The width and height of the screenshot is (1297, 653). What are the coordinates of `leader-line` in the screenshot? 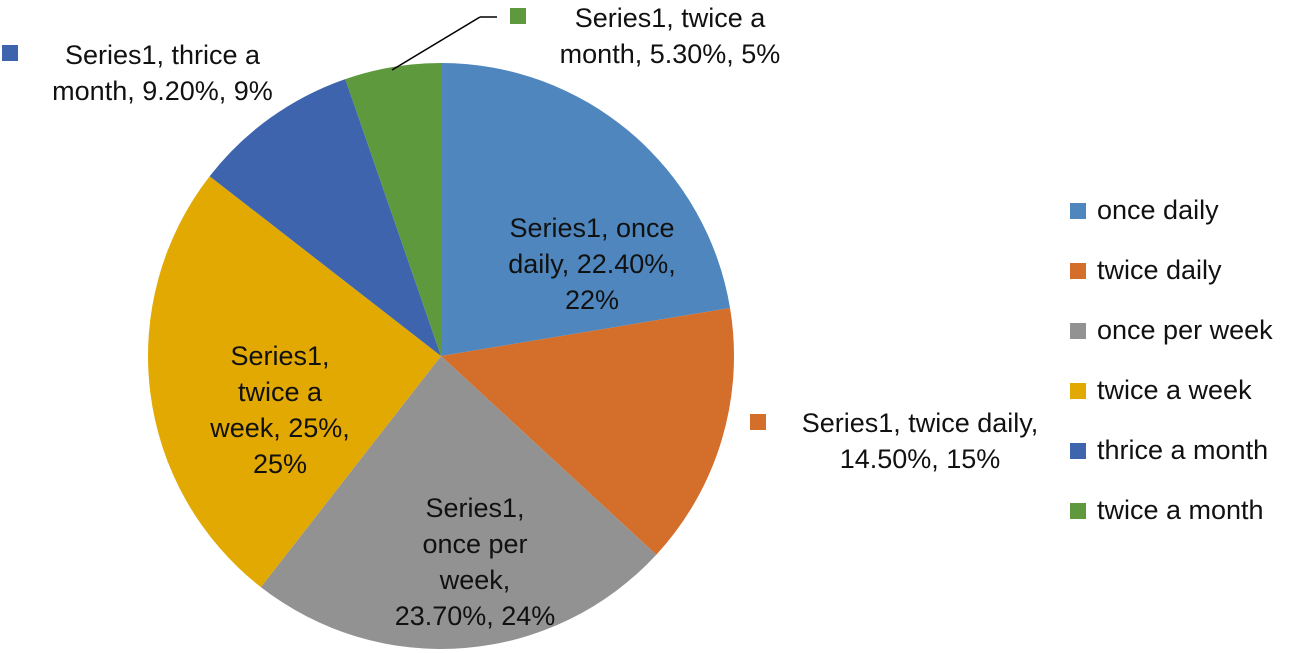 It's located at (436, 43).